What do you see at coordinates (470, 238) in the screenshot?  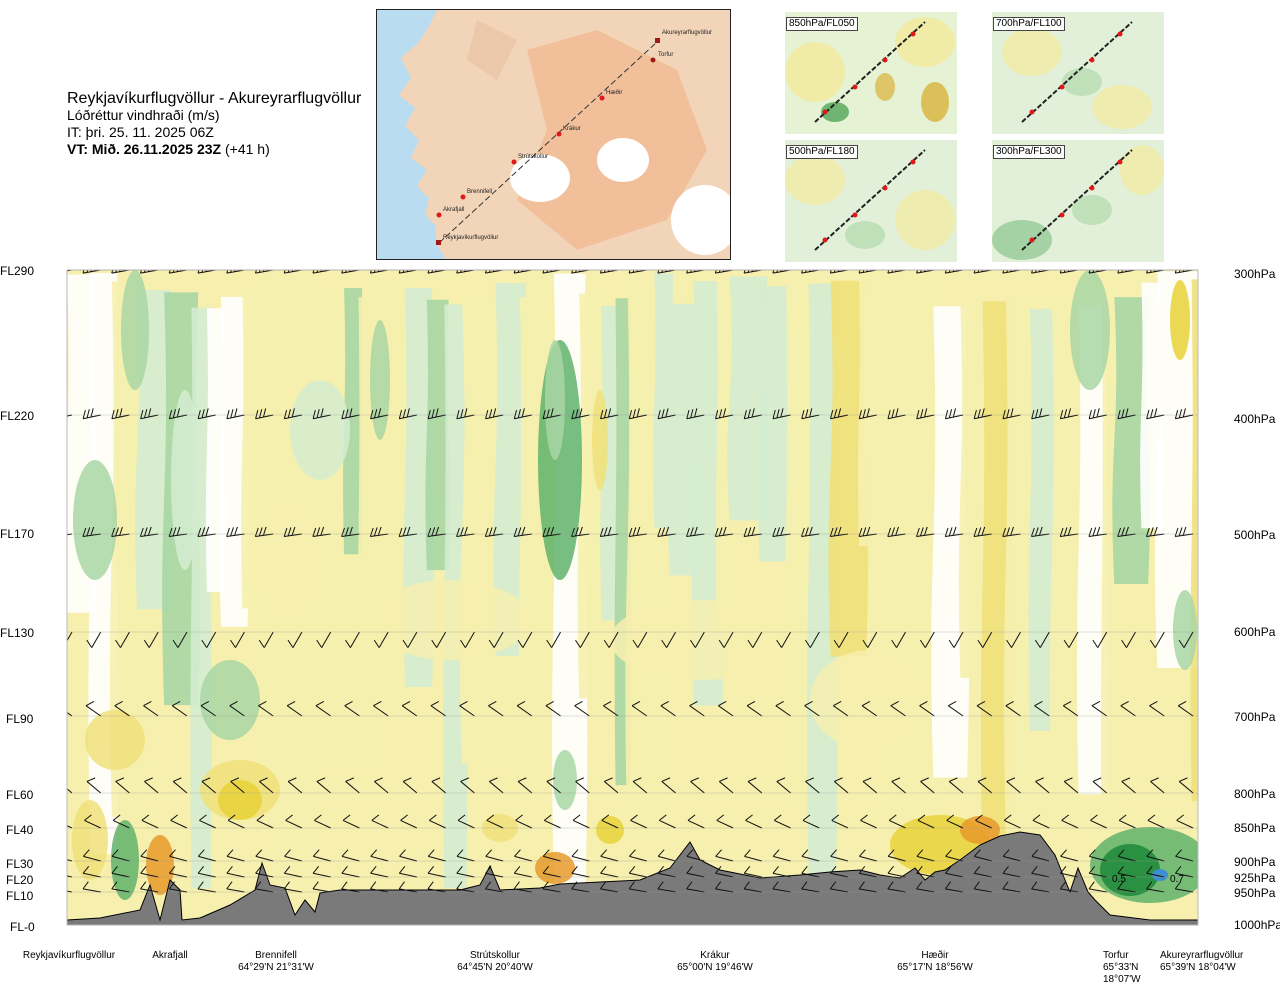 I see `station-label: Reykjavíkurflugvöllur` at bounding box center [470, 238].